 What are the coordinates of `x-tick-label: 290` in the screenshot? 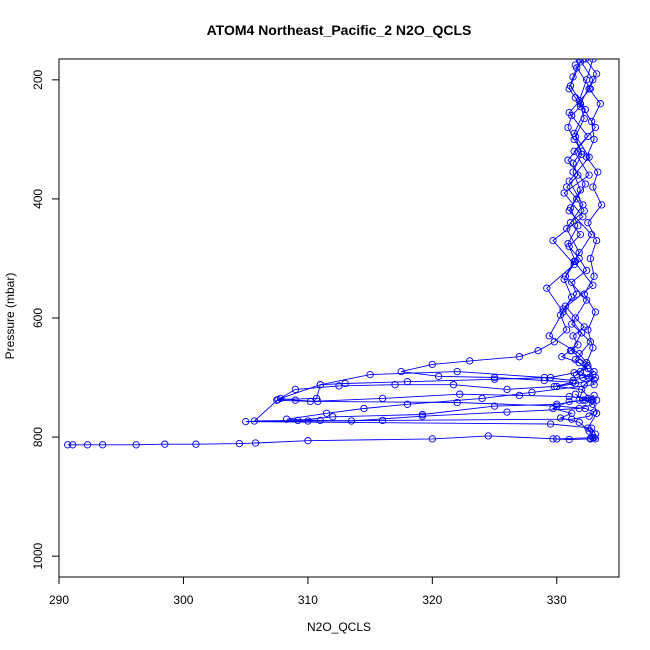 It's located at (59, 600).